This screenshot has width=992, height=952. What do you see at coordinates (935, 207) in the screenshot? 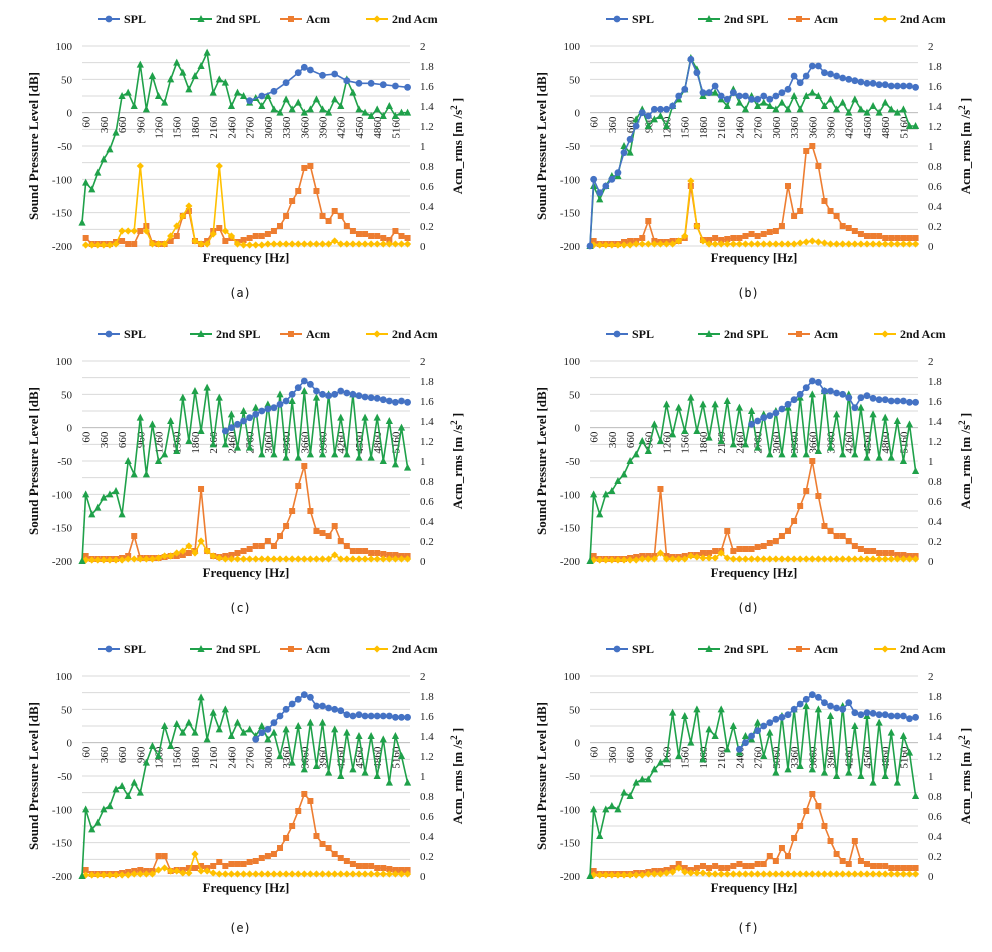
I see `right-tick-label: 0.4` at bounding box center [935, 207].